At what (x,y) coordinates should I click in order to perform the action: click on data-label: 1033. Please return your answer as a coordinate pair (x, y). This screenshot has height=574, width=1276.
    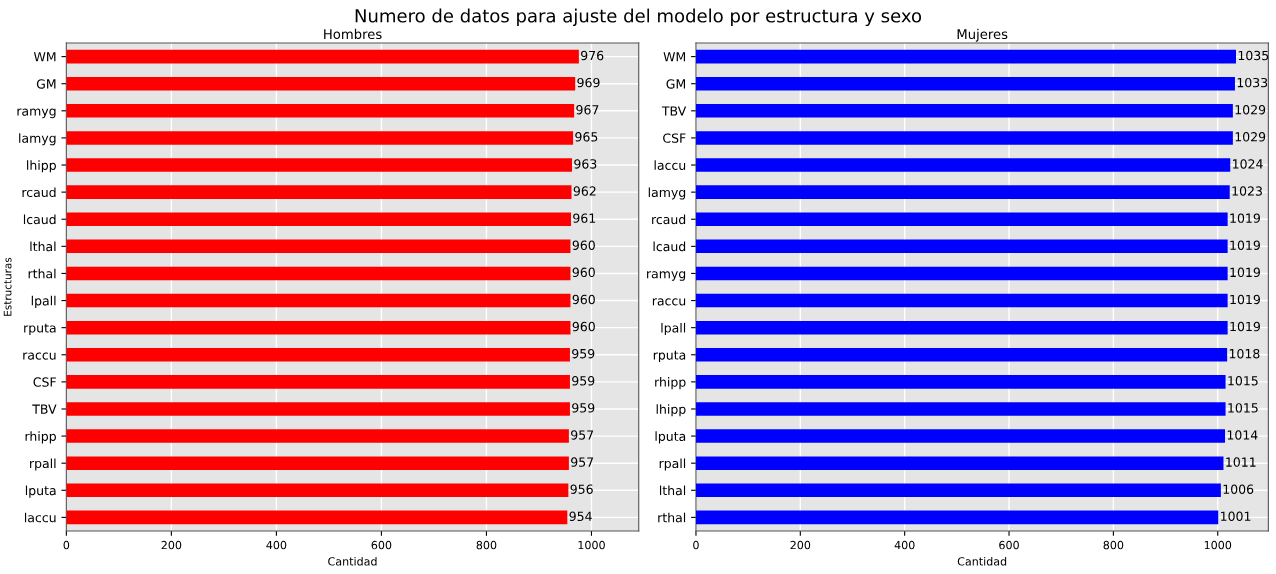
    Looking at the image, I should click on (1252, 82).